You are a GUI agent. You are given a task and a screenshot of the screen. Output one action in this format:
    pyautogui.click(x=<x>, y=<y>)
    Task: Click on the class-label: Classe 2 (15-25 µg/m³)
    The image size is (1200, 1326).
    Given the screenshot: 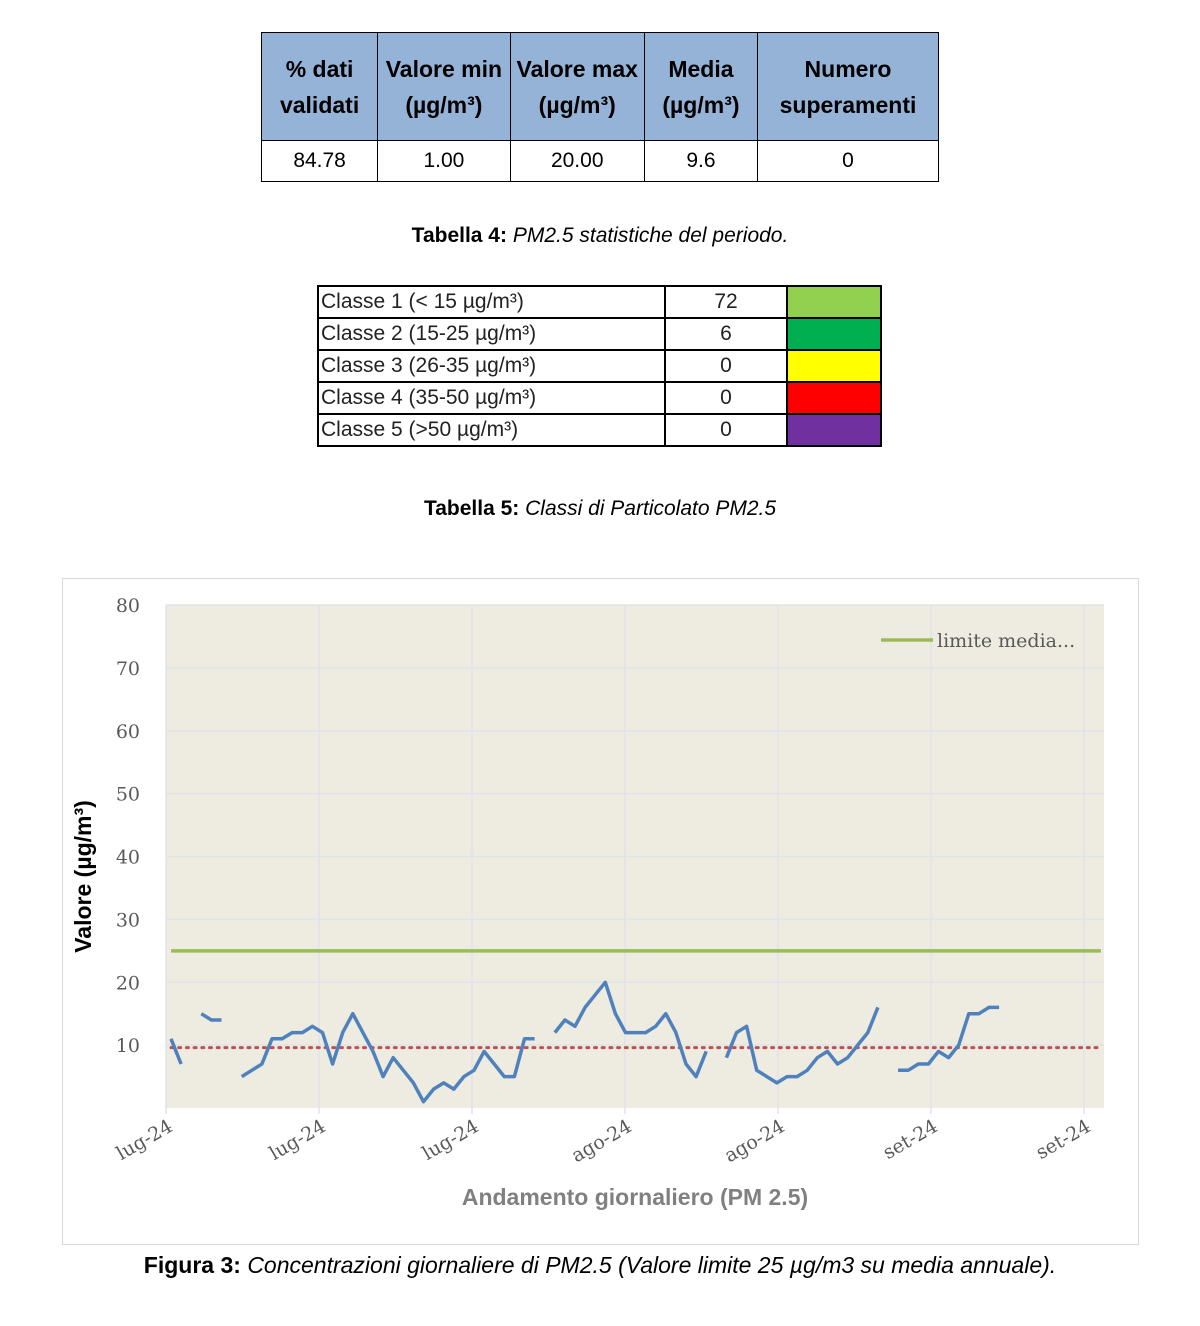 What is the action you would take?
    pyautogui.click(x=491, y=334)
    